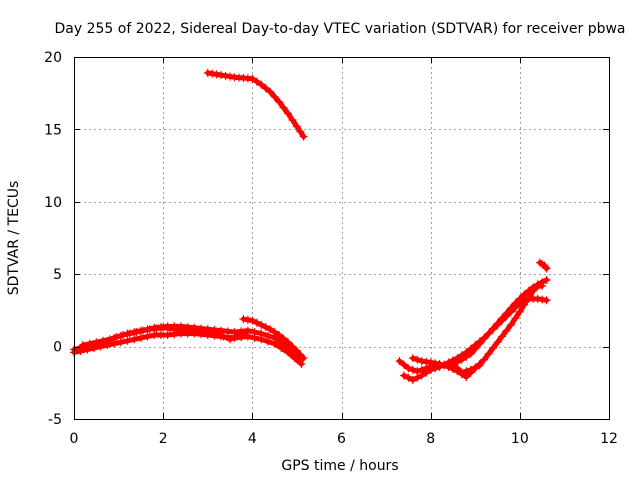 This screenshot has width=640, height=480. What do you see at coordinates (55, 420) in the screenshot?
I see `y-tick-label: -5` at bounding box center [55, 420].